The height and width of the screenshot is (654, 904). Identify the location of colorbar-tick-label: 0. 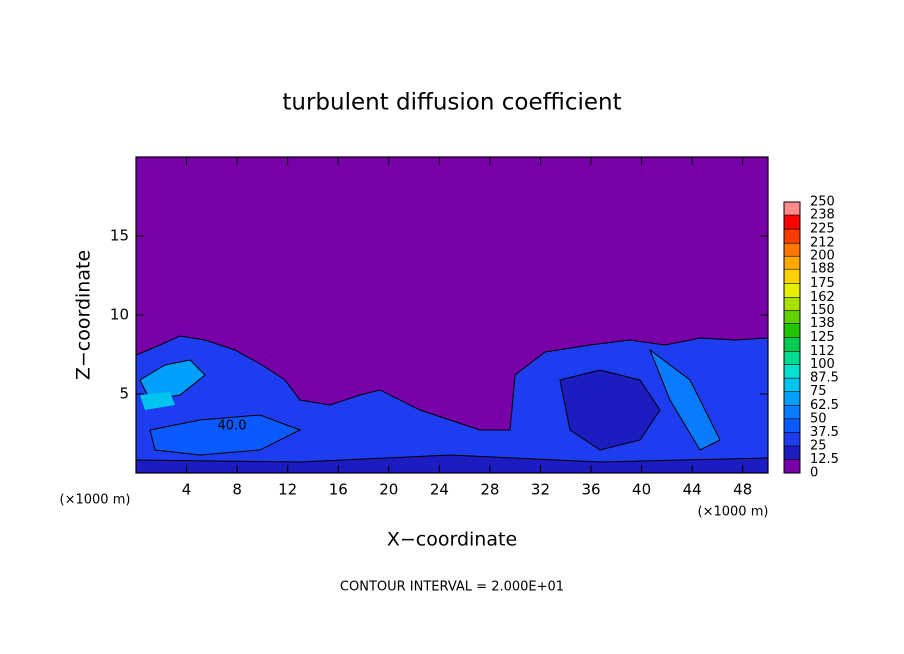
(814, 473).